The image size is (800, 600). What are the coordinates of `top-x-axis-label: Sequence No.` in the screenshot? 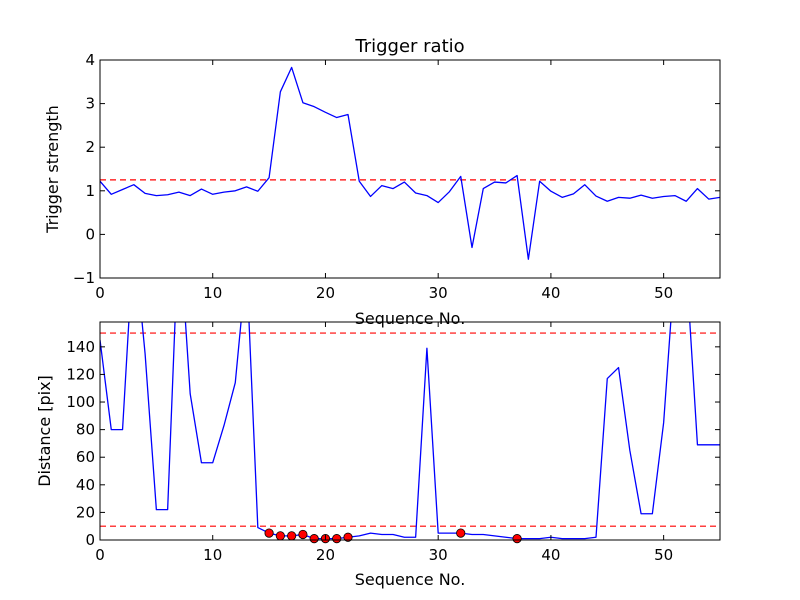 It's located at (410, 318).